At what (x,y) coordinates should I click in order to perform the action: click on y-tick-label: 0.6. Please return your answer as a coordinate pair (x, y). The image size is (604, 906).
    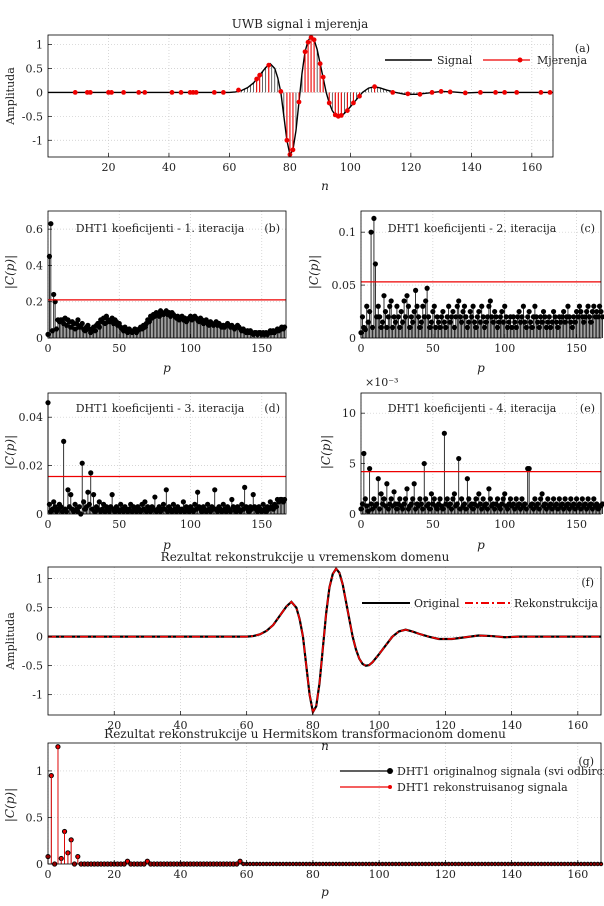
    Looking at the image, I should click on (35, 229).